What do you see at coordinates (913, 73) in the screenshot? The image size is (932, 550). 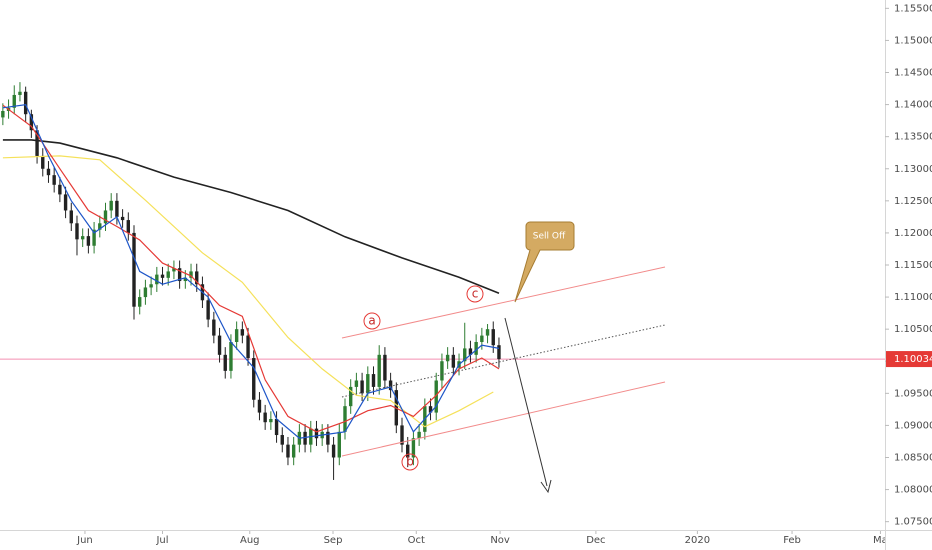 I see `y-tick-label: 1.14500` at bounding box center [913, 73].